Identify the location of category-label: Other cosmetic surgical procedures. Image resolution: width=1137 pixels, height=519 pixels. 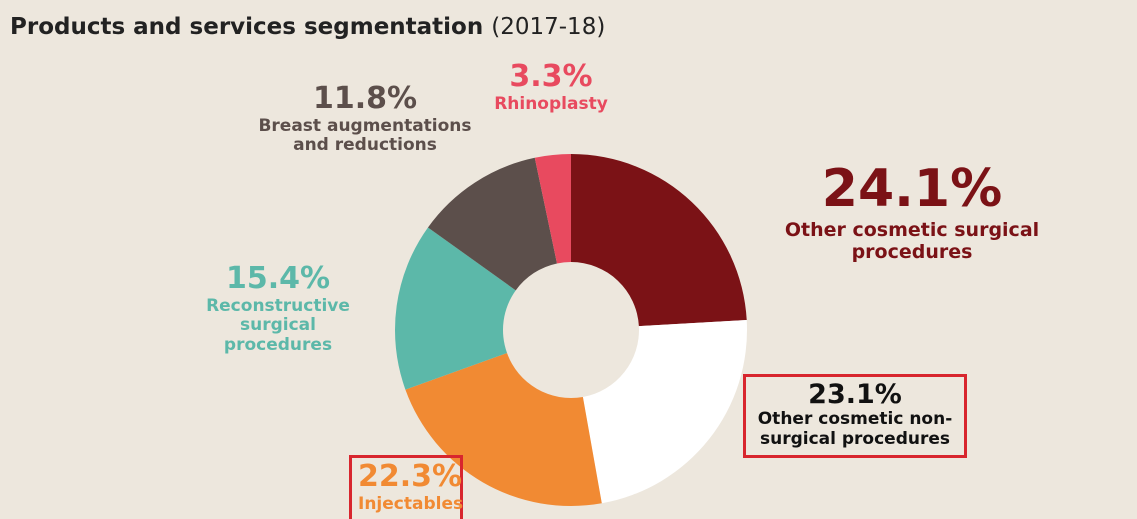
(912, 240).